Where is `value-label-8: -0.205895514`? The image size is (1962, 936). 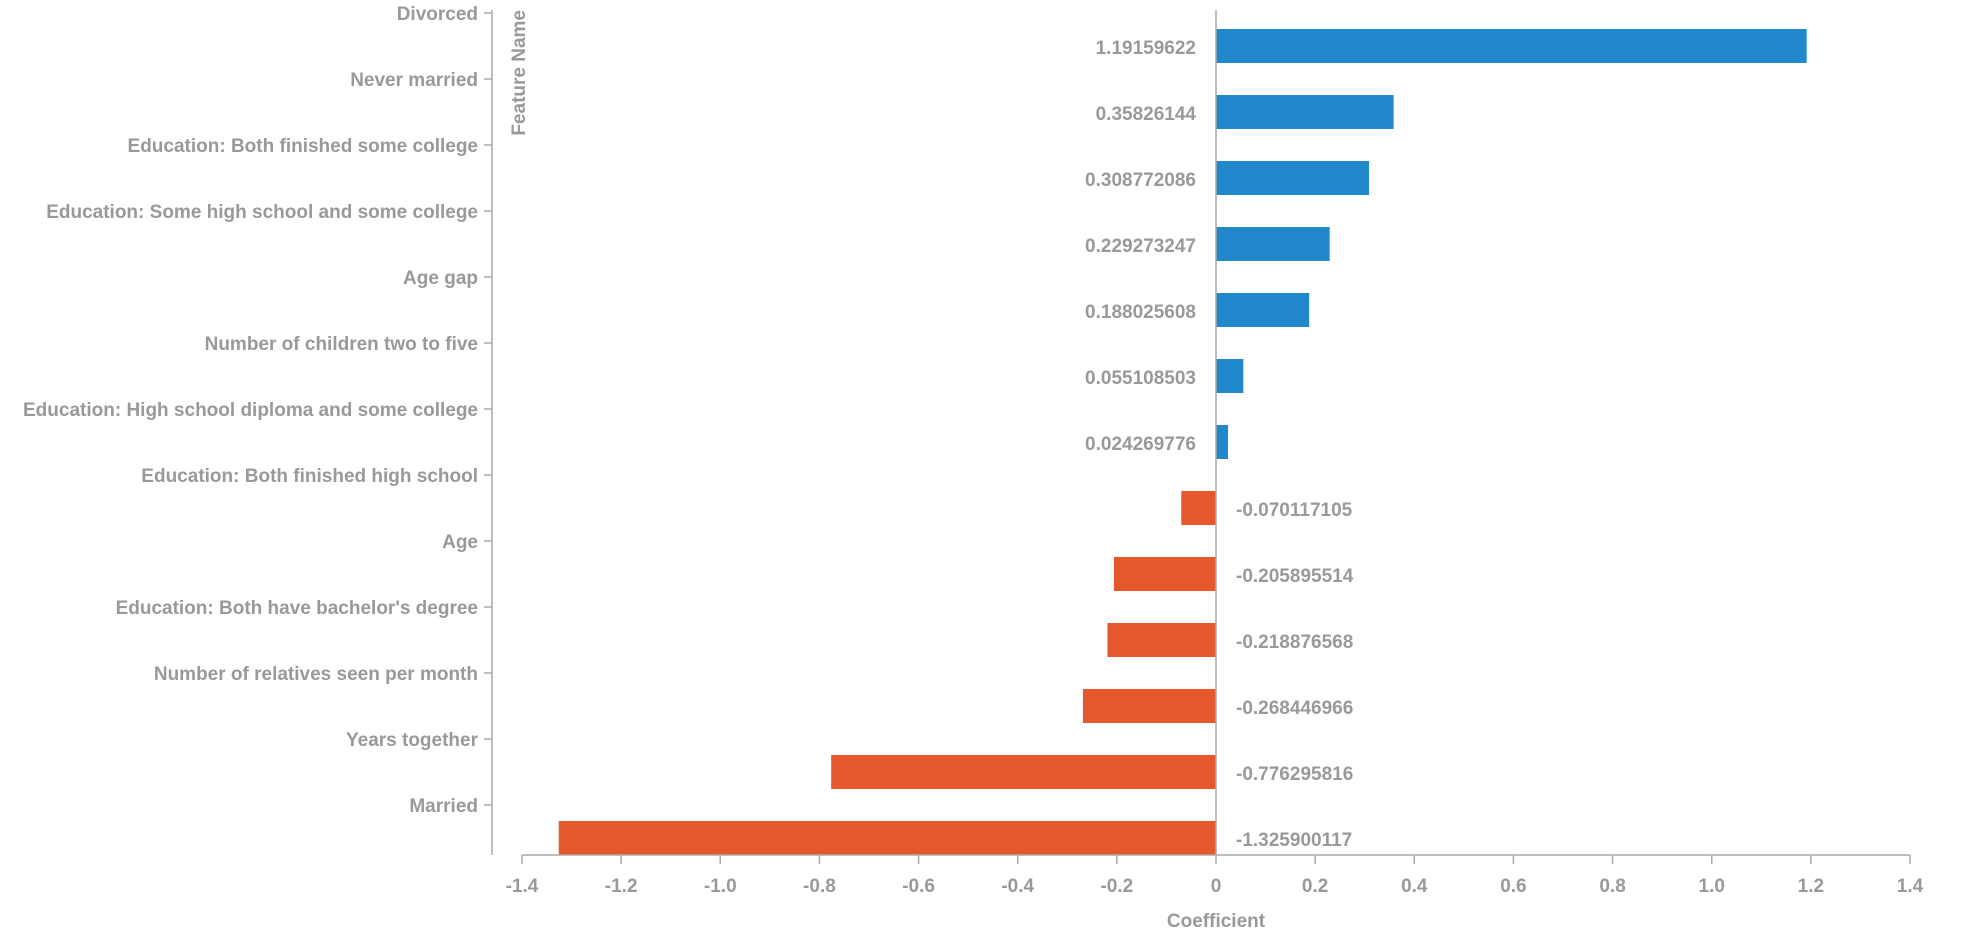
value-label-8: -0.205895514 is located at coordinates (1295, 576).